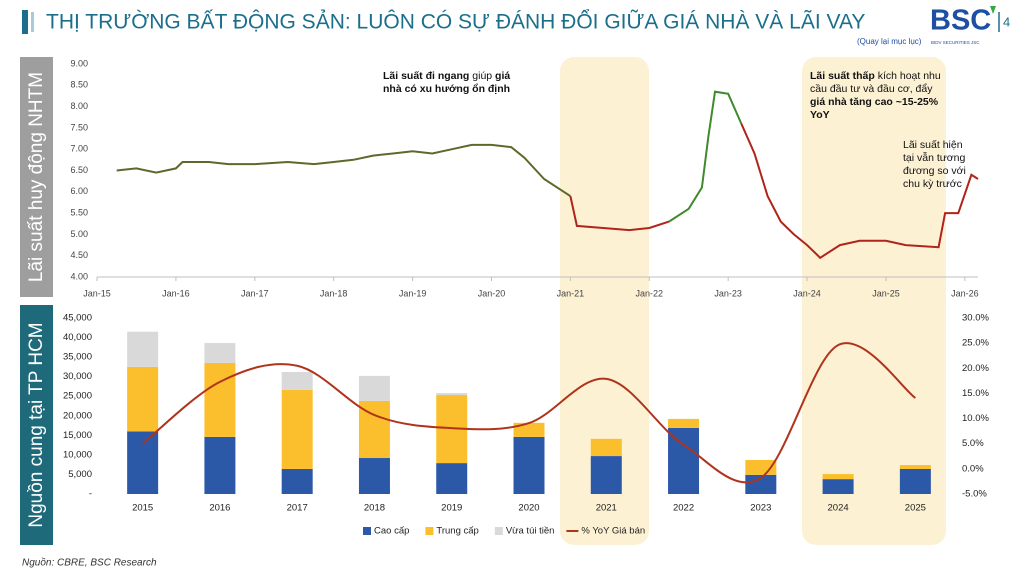 Image resolution: width=1022 pixels, height=578 pixels. I want to click on x-tick-label: 2015, so click(142, 508).